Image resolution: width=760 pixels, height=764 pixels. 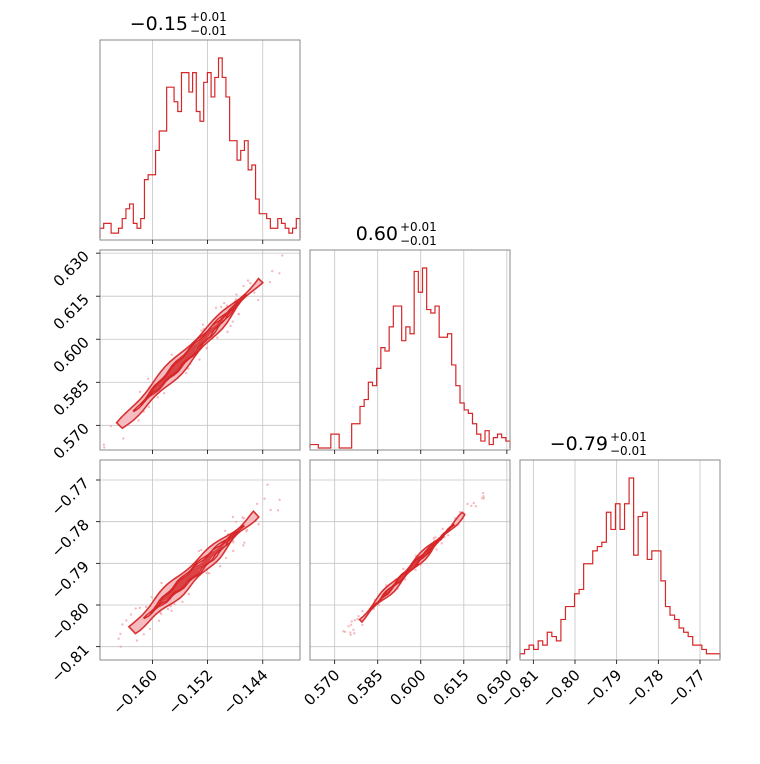 What do you see at coordinates (602, 688) in the screenshot?
I see `x-tick-label: −0.79` at bounding box center [602, 688].